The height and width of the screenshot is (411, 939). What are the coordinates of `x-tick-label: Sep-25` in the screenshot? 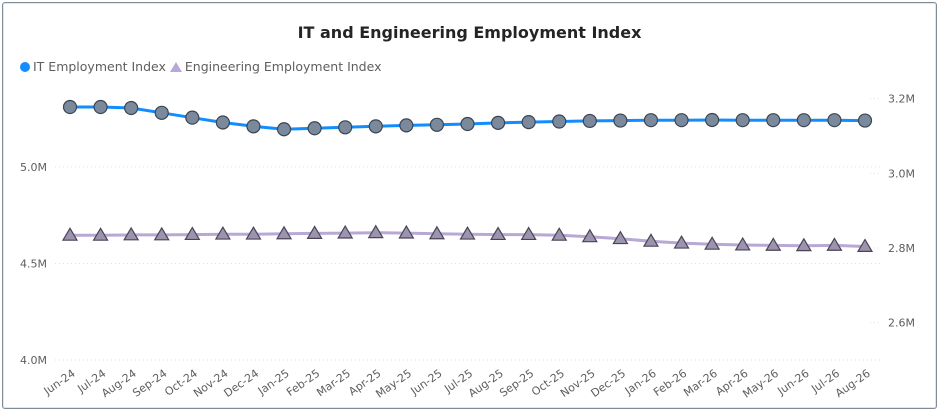 It's located at (516, 383).